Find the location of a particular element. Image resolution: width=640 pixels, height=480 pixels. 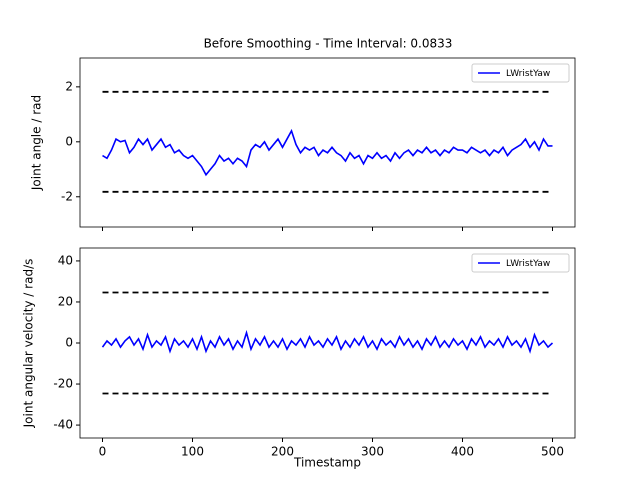

y-tick-label: -20 is located at coordinates (63, 384).